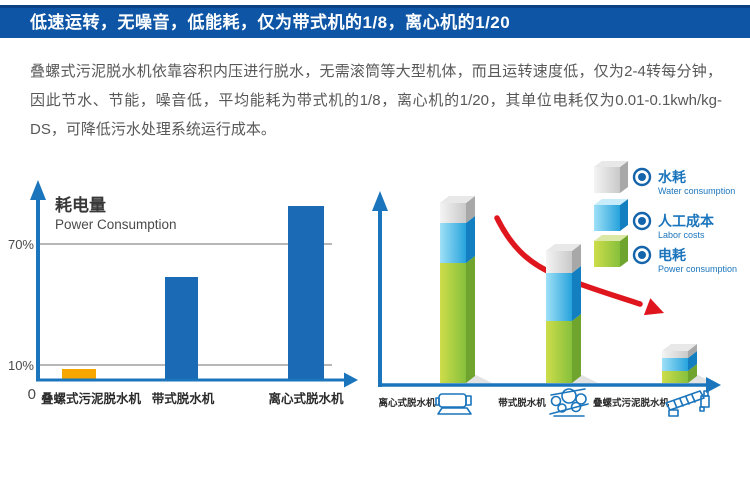  Describe the element at coordinates (687, 403) in the screenshot. I see `screw-press-dewatering-machine-icon` at that location.